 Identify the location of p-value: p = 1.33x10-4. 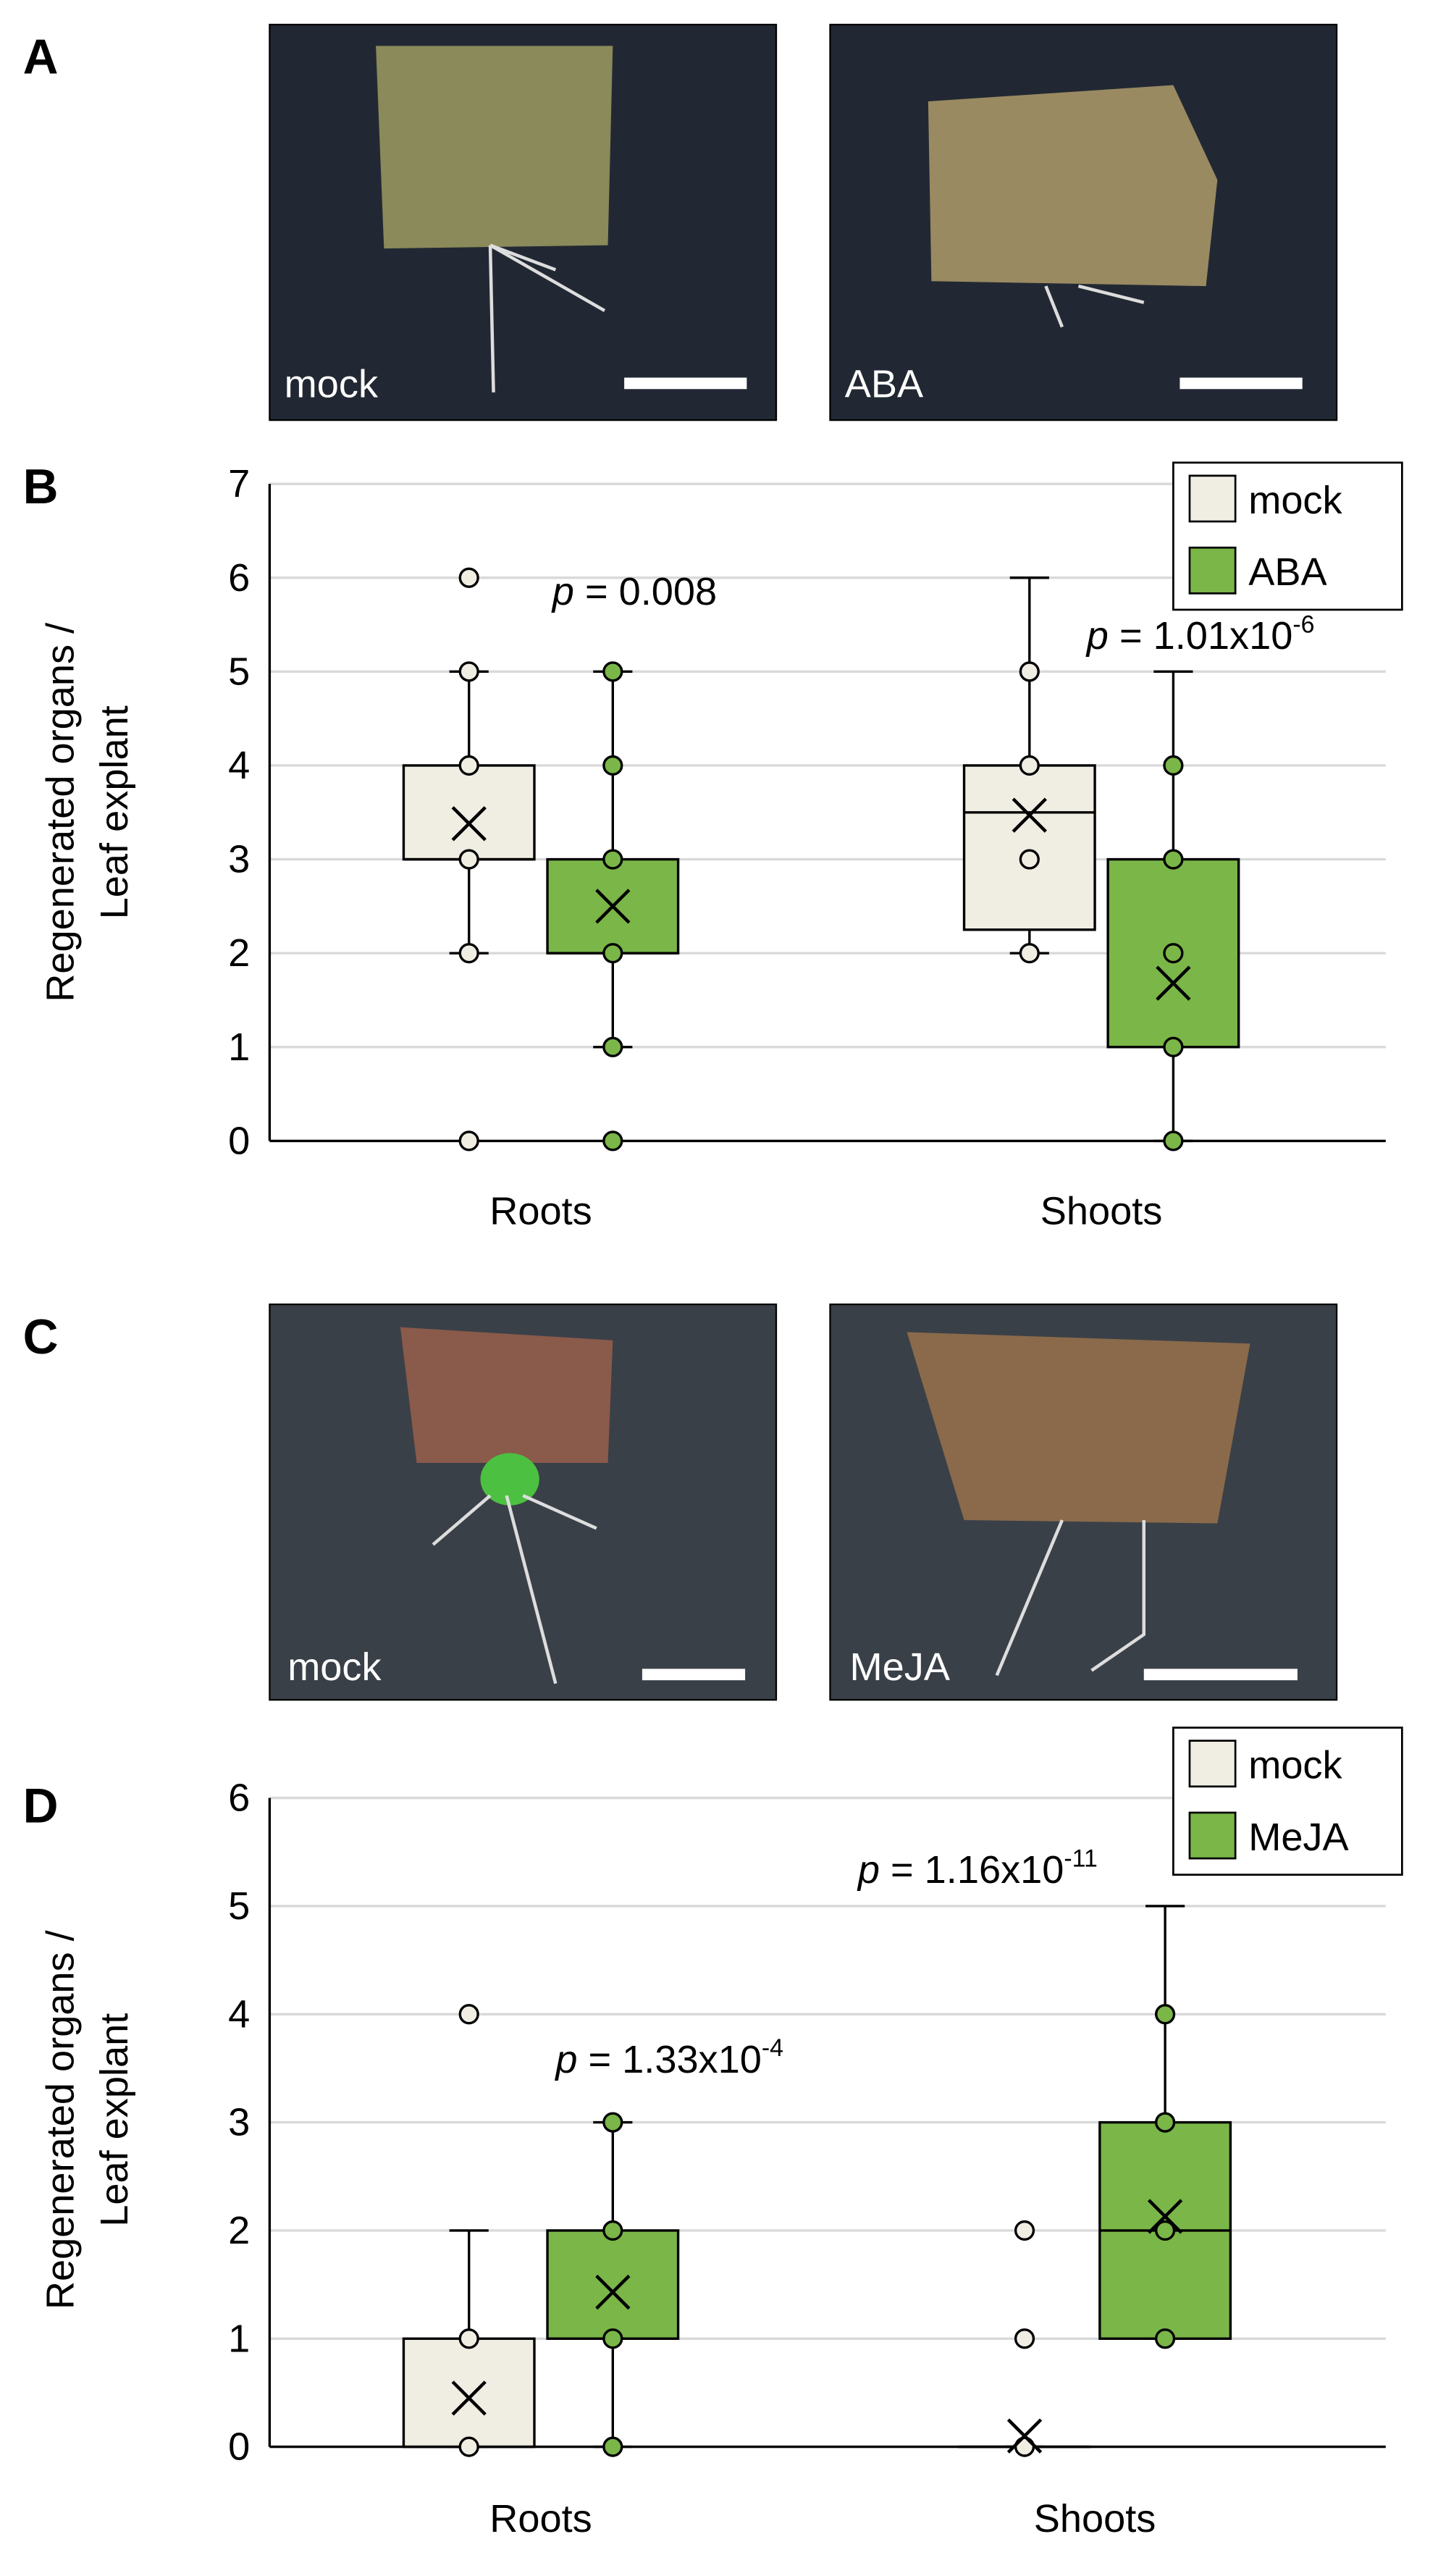
(668, 2057).